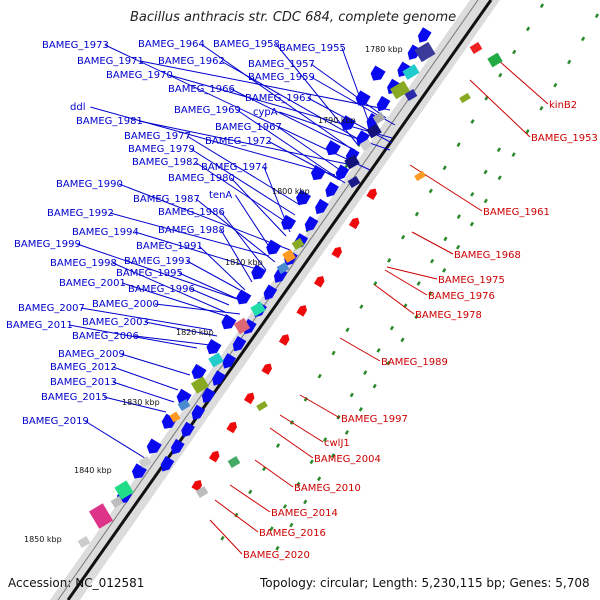 The width and height of the screenshot is (600, 600). Describe the element at coordinates (374, 419) in the screenshot. I see `right-gene-label: BAMEG_1997` at that location.